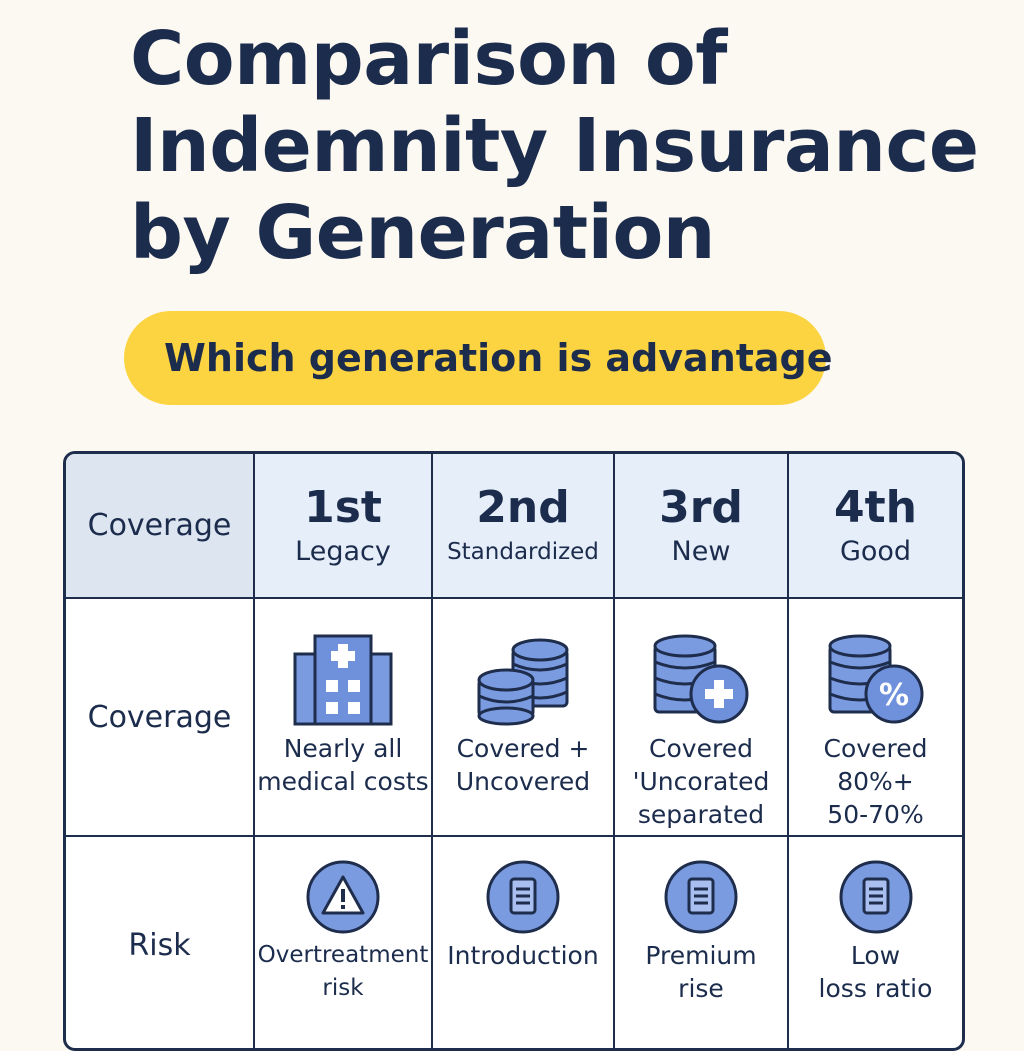  I want to click on generation-label: Good, so click(875, 551).